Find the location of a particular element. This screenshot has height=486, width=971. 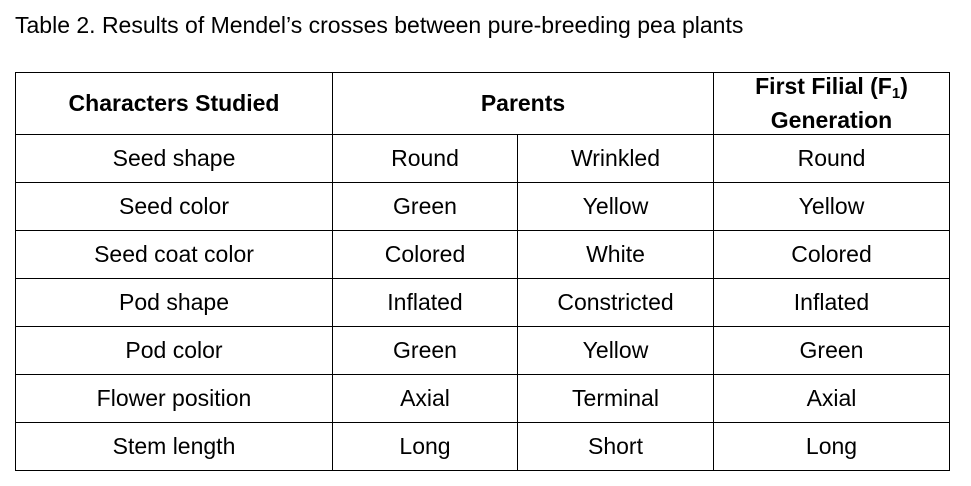

table-row: Flower position Axial Terminal Axial is located at coordinates (482, 398).